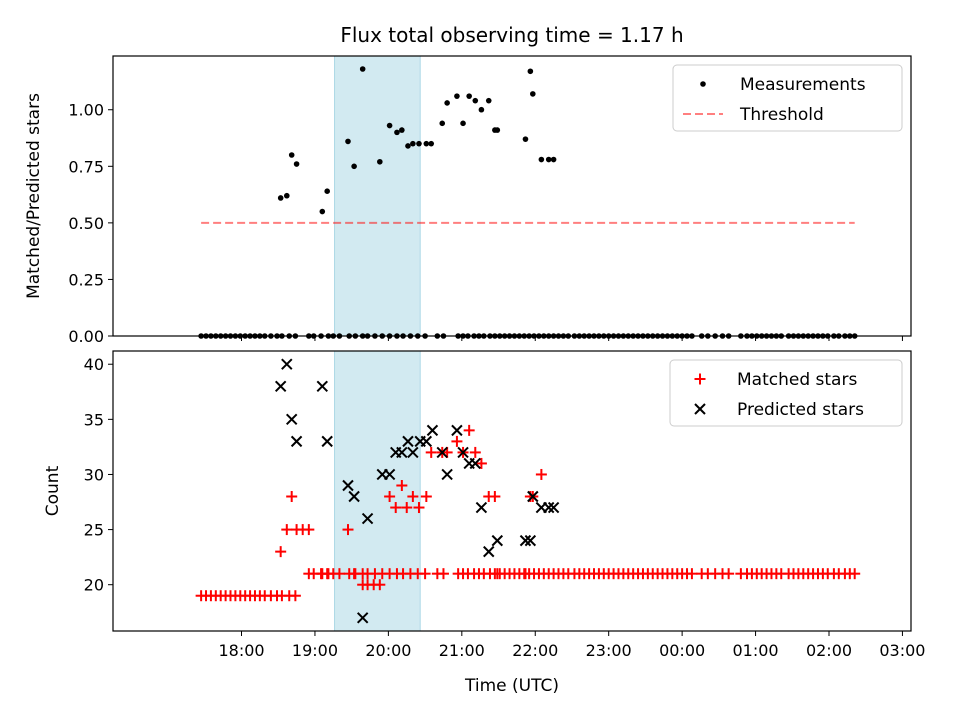  What do you see at coordinates (682, 650) in the screenshot?
I see `x-tick-label: 00:00` at bounding box center [682, 650].